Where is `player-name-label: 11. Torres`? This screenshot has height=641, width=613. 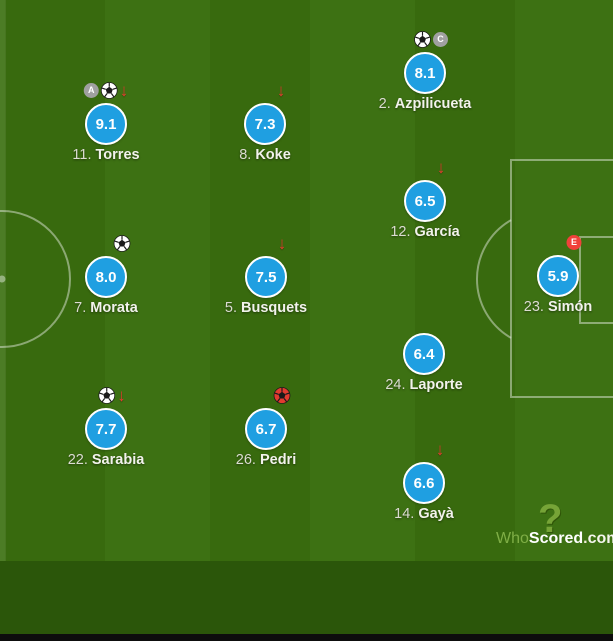
player-name-label: 11. Torres is located at coordinates (106, 155).